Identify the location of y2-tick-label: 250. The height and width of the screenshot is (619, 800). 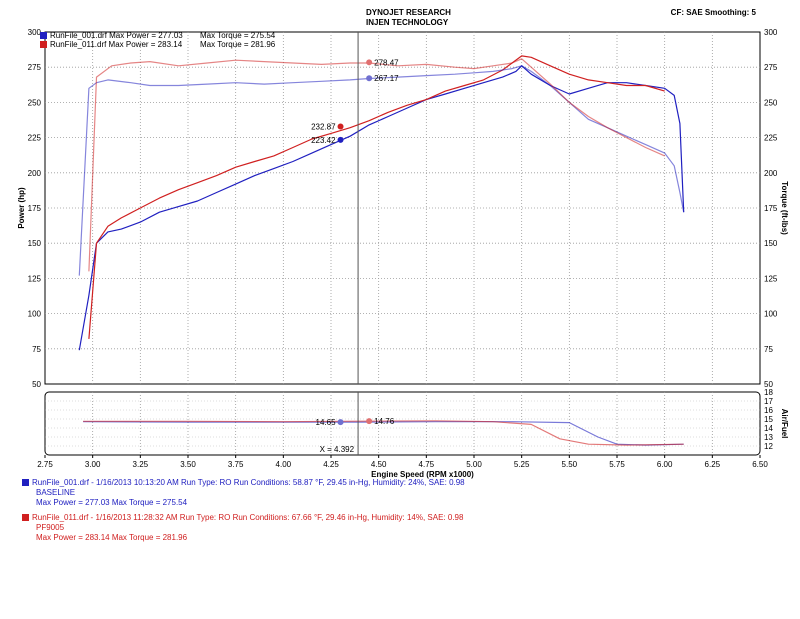
(771, 102).